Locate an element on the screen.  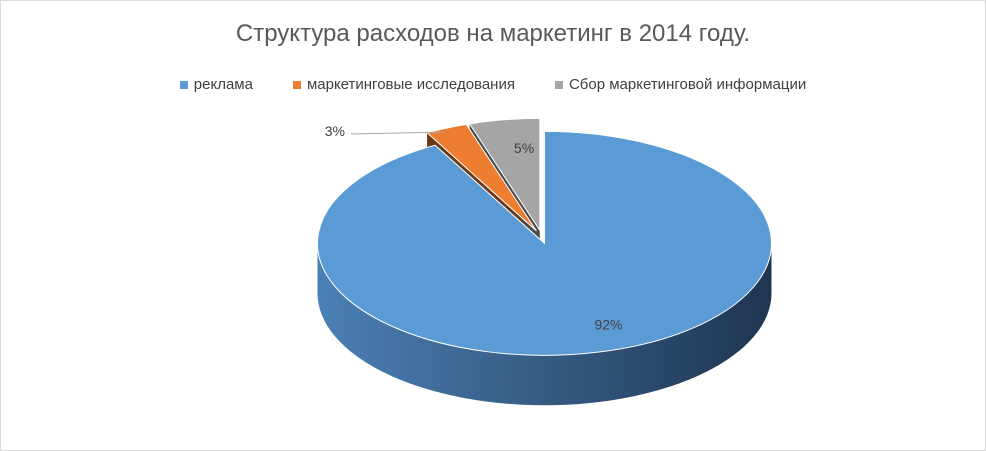
slice-sbor is located at coordinates (504, 175).